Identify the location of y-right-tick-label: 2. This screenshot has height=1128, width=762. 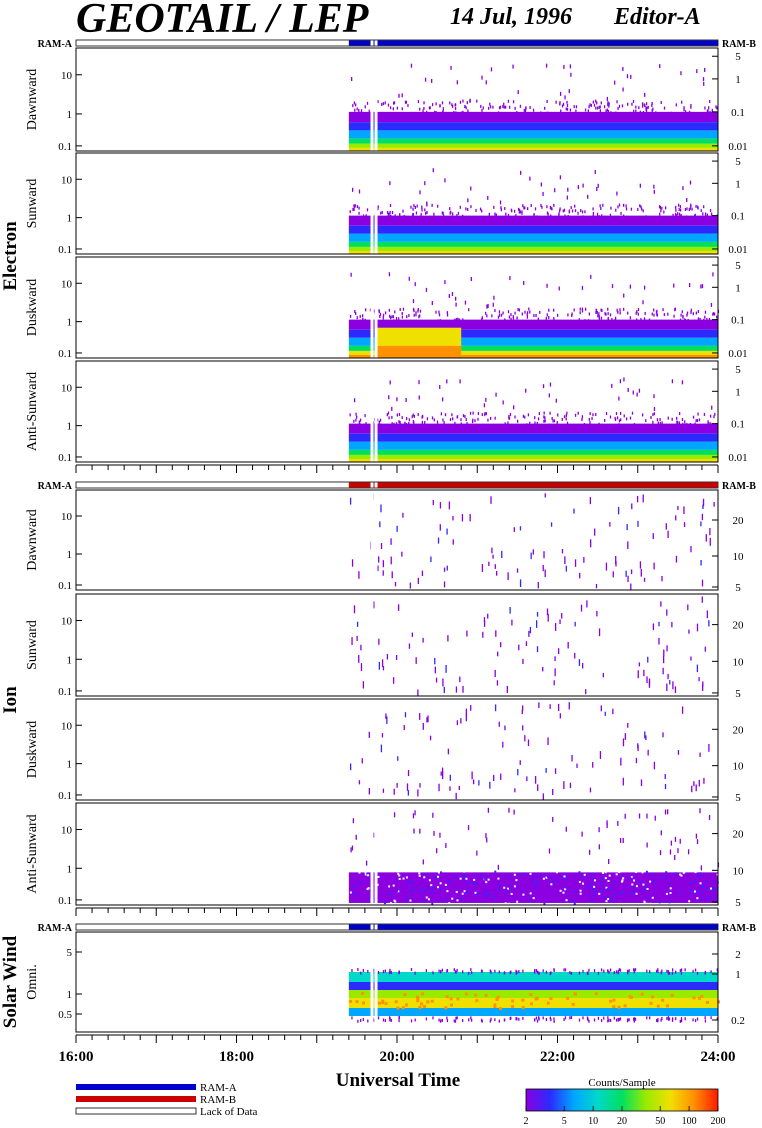
(738, 955).